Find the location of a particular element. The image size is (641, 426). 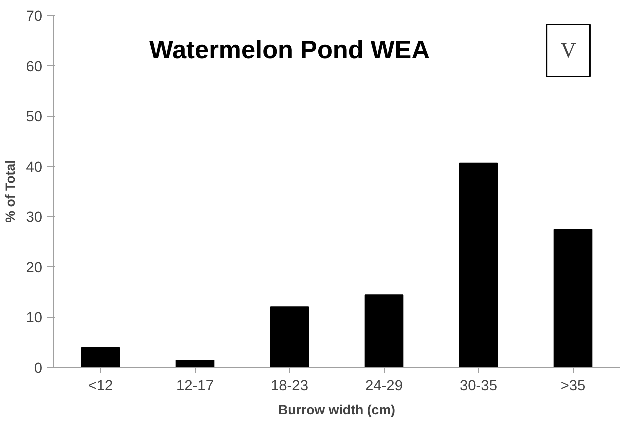

x-tick-label: 18-23 is located at coordinates (290, 386).